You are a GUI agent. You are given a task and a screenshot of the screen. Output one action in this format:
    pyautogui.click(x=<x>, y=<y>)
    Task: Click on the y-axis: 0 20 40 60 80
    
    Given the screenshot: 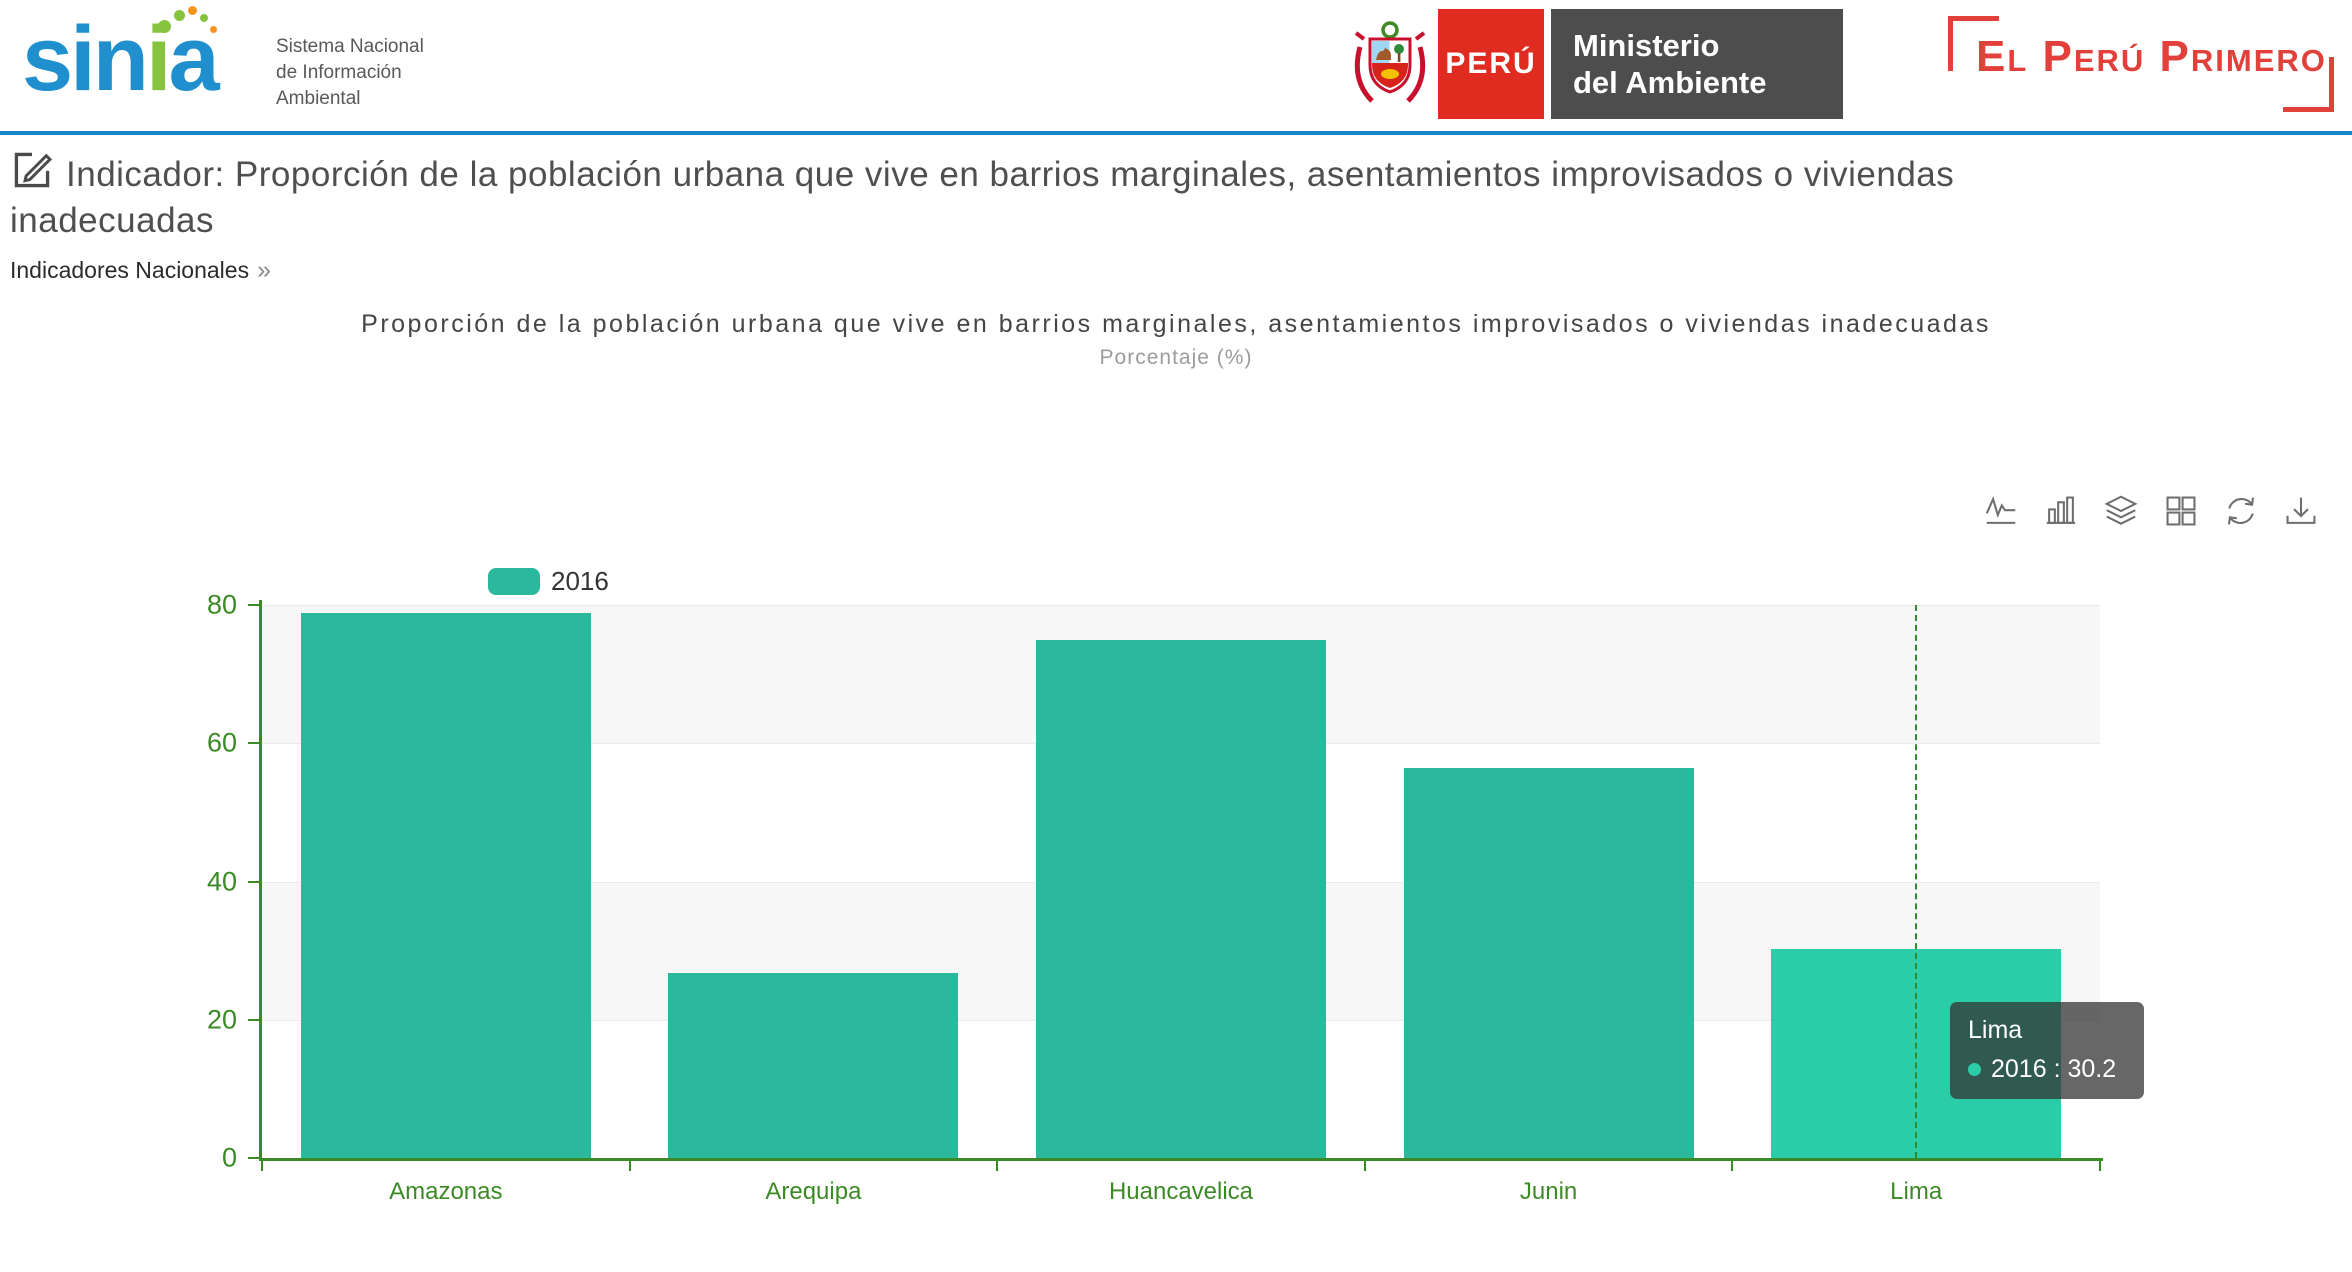 What is the action you would take?
    pyautogui.click(x=204, y=881)
    